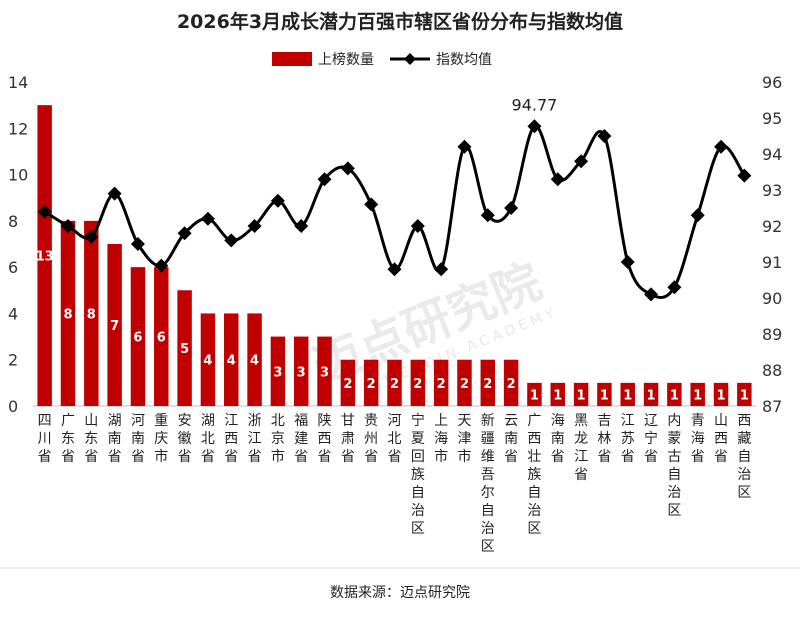  What do you see at coordinates (68, 439) in the screenshot?
I see `category-label: 广东省` at bounding box center [68, 439].